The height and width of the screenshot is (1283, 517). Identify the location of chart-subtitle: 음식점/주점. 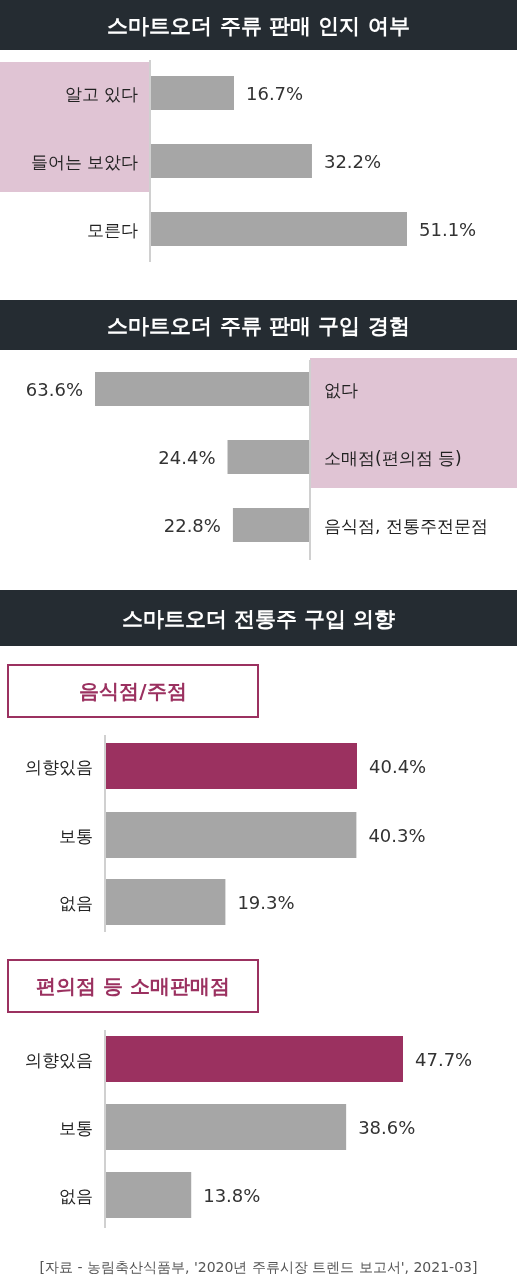
(133, 691).